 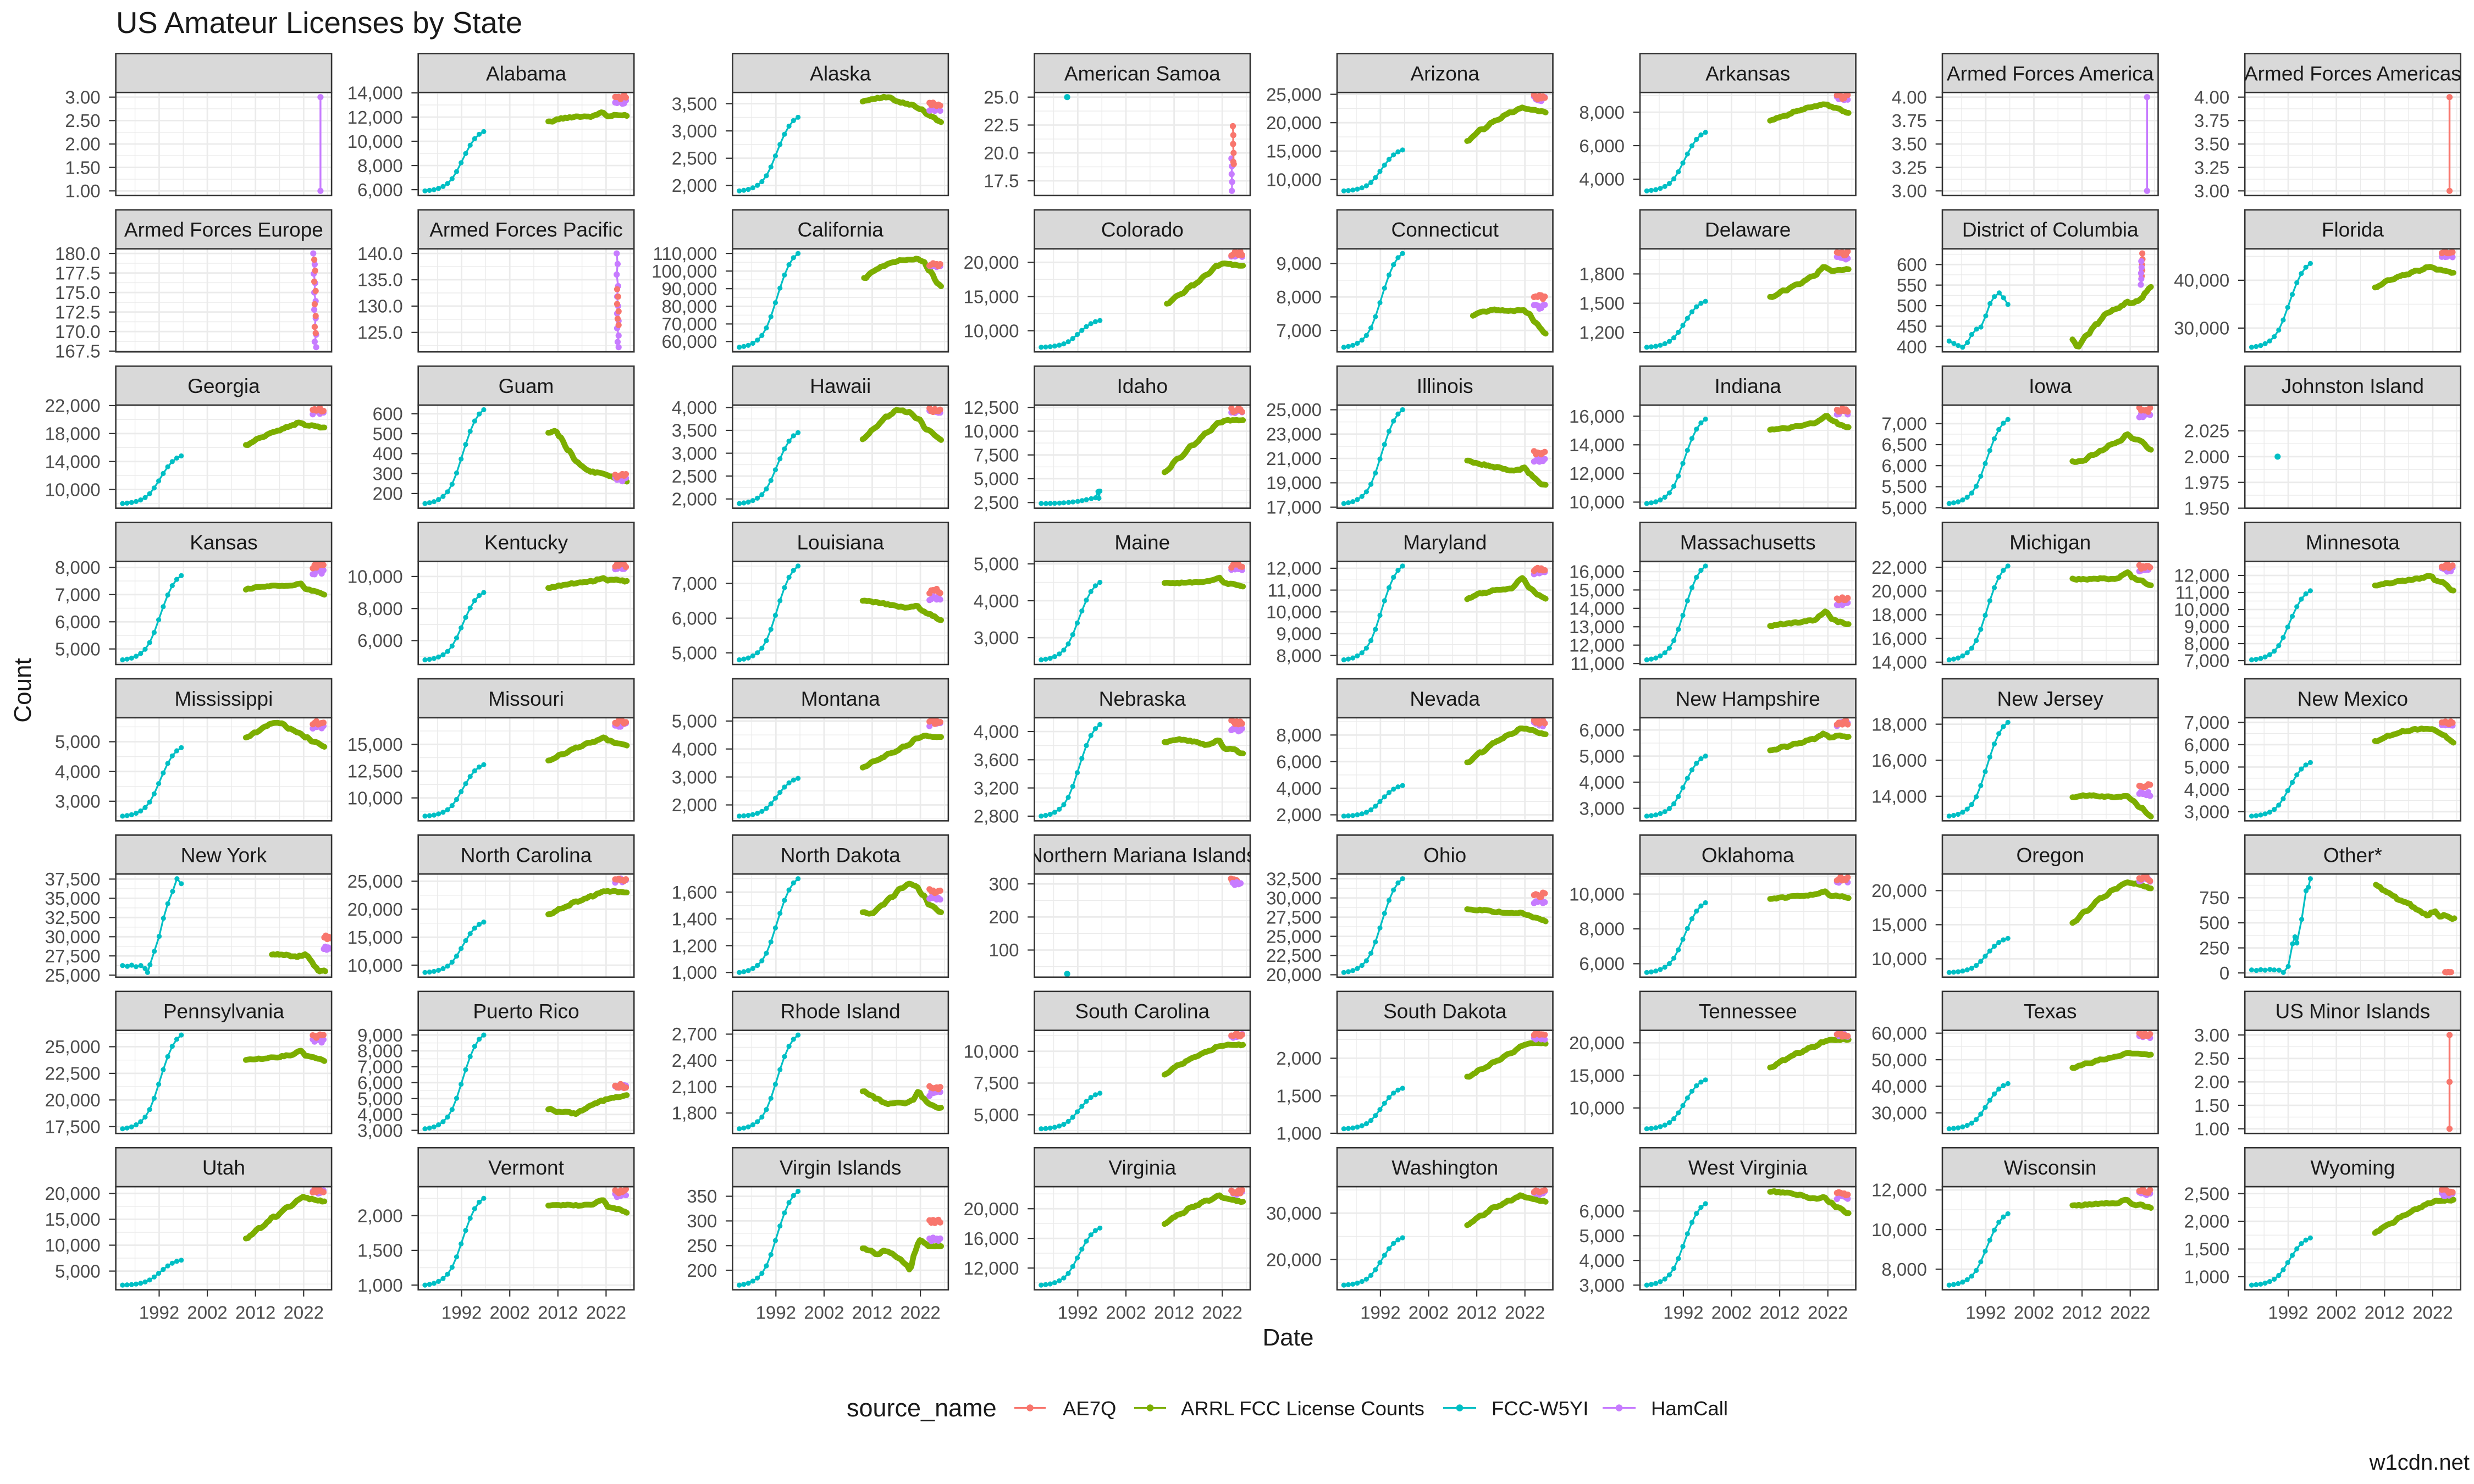 I want to click on svg-text: 70,000, so click(x=689, y=324).